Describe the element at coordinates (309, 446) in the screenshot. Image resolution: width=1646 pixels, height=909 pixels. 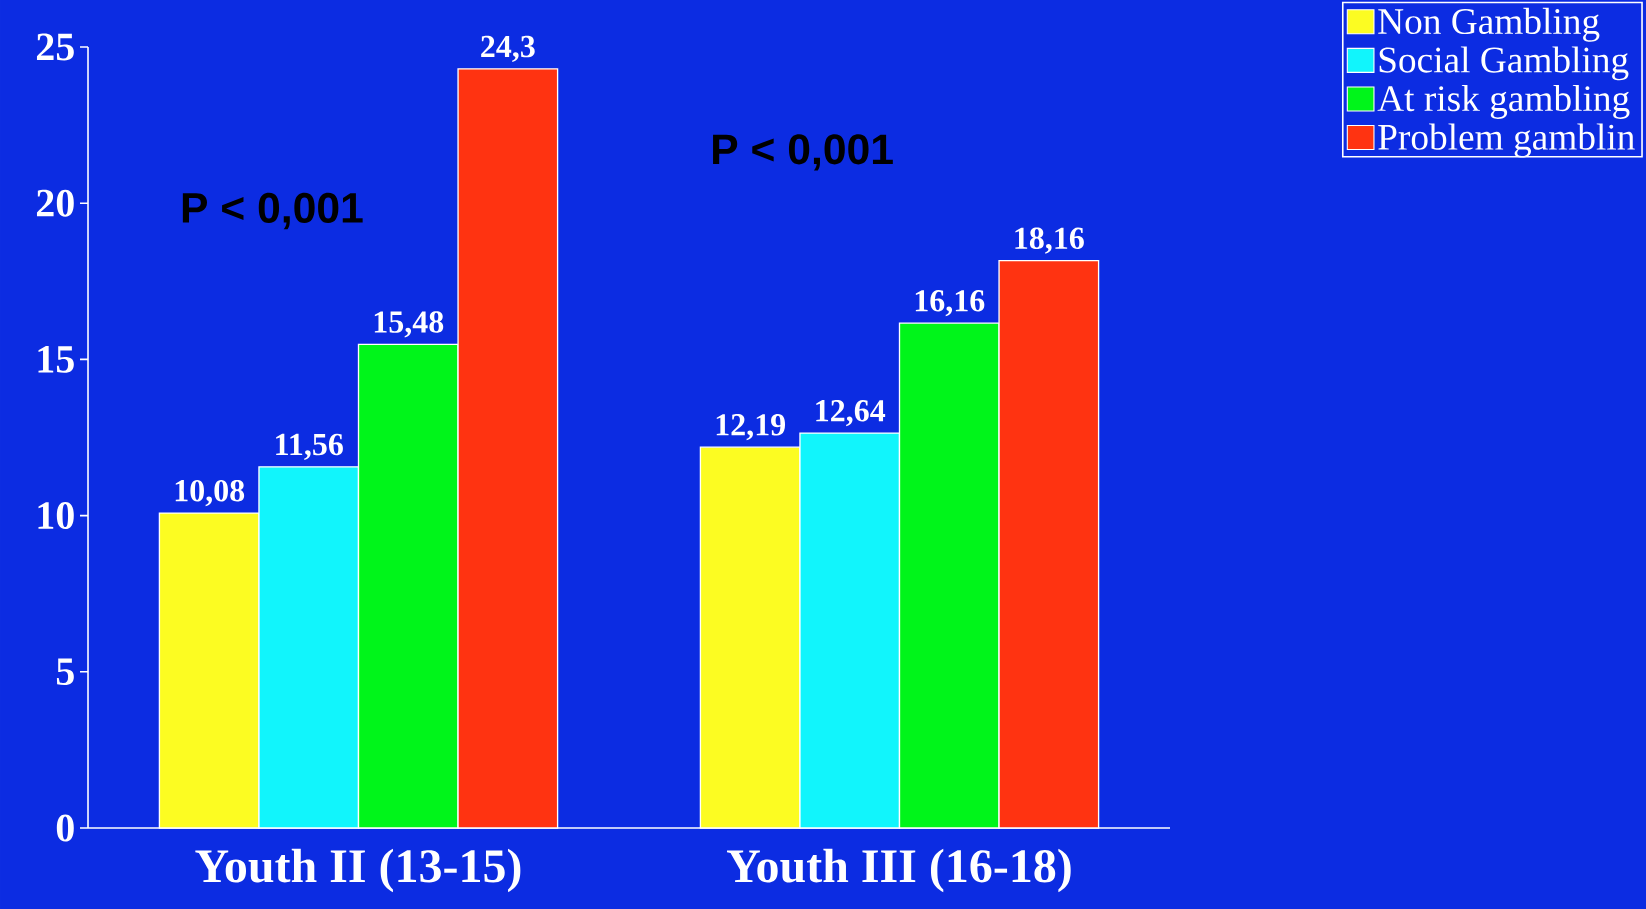
I see `data-label: 11,56` at that location.